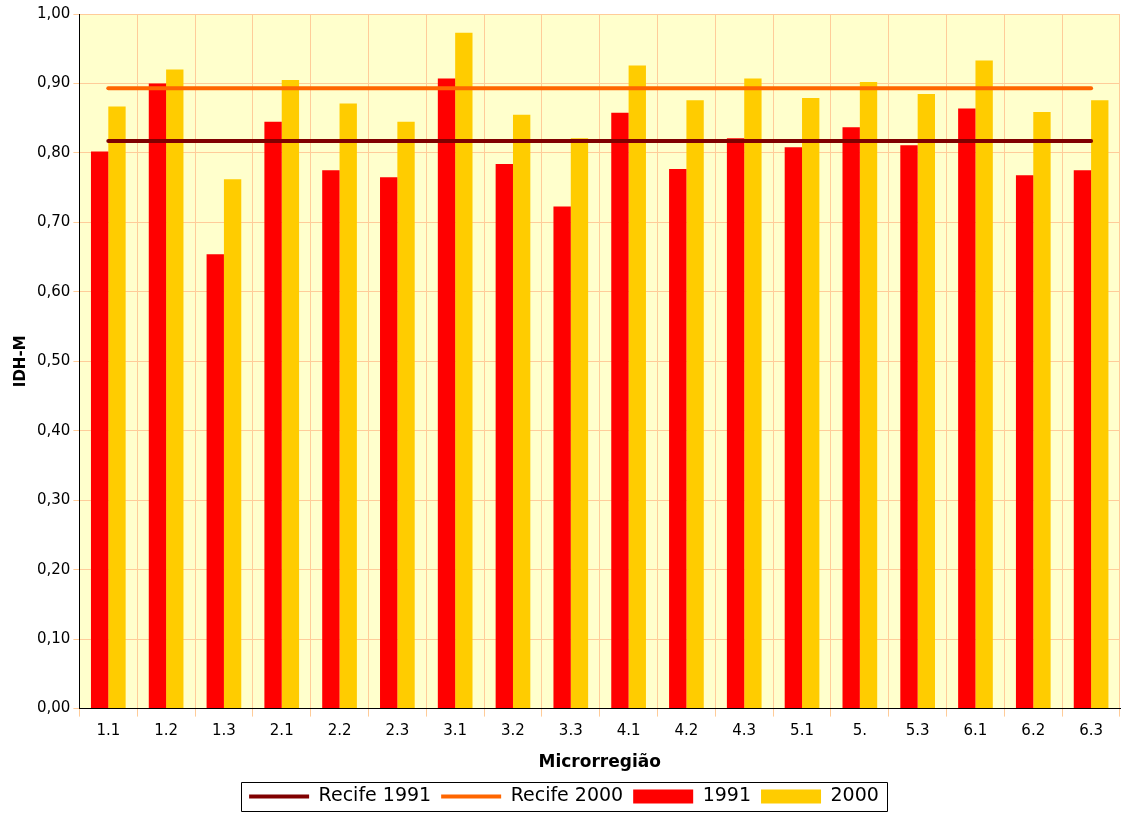  Describe the element at coordinates (53, 499) in the screenshot. I see `y-tick-label: 0,30` at that location.